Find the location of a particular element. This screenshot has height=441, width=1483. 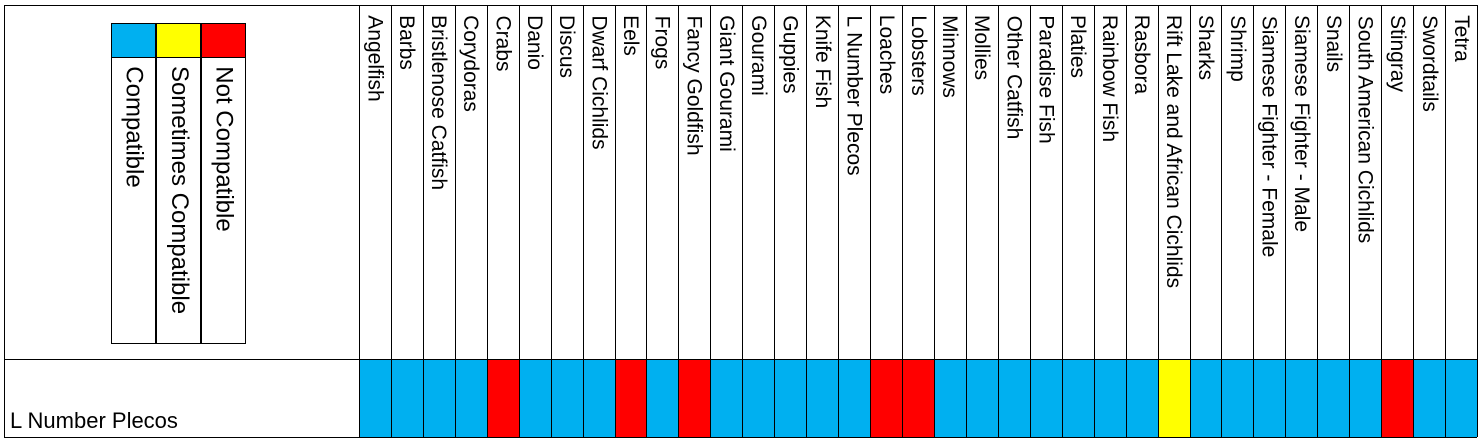

column-header: South American Cichlids is located at coordinates (1365, 129).